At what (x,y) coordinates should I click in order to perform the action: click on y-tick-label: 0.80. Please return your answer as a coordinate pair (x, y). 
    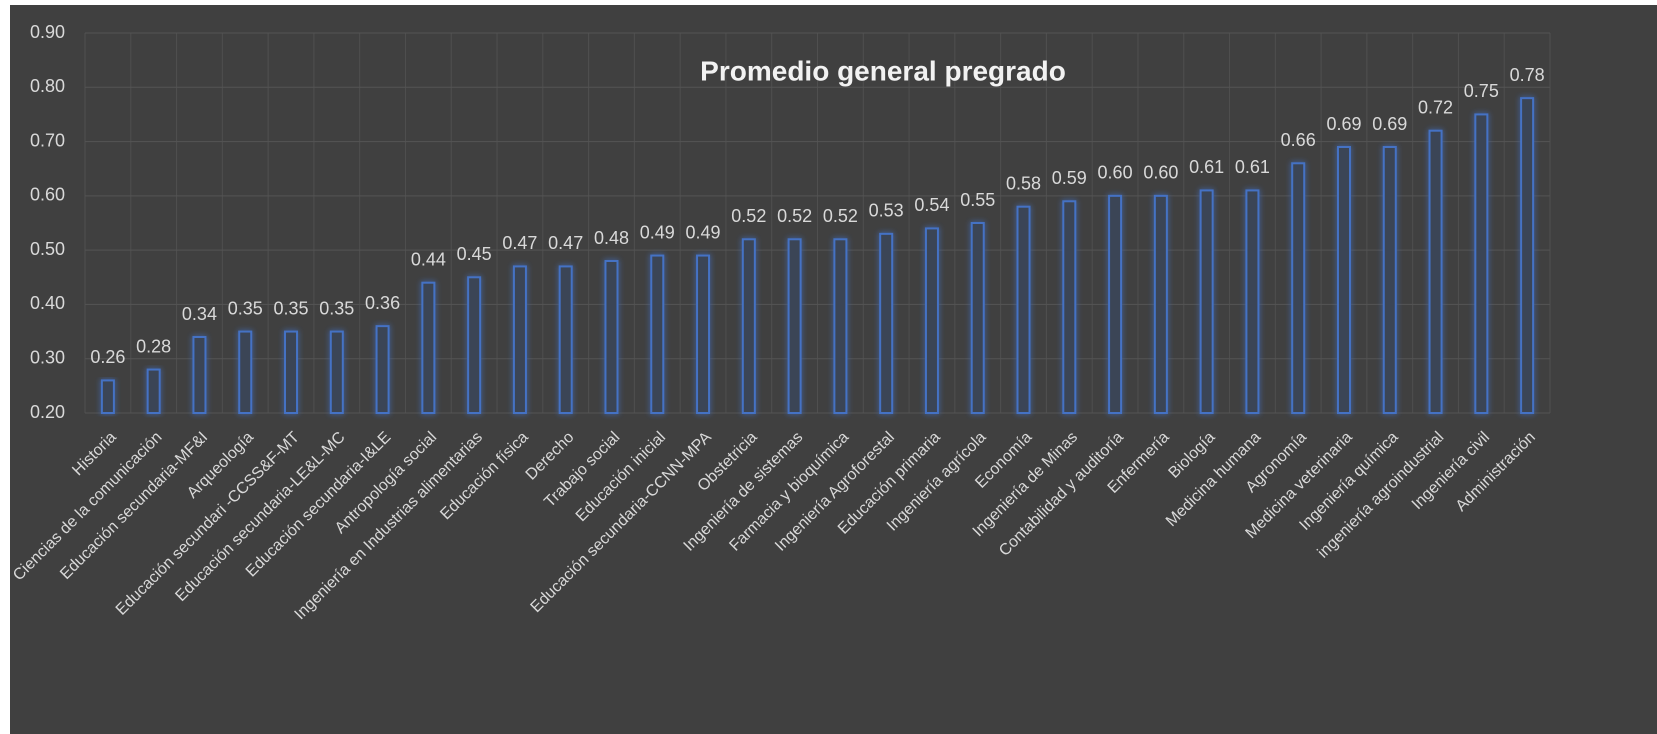
    Looking at the image, I should click on (47, 86).